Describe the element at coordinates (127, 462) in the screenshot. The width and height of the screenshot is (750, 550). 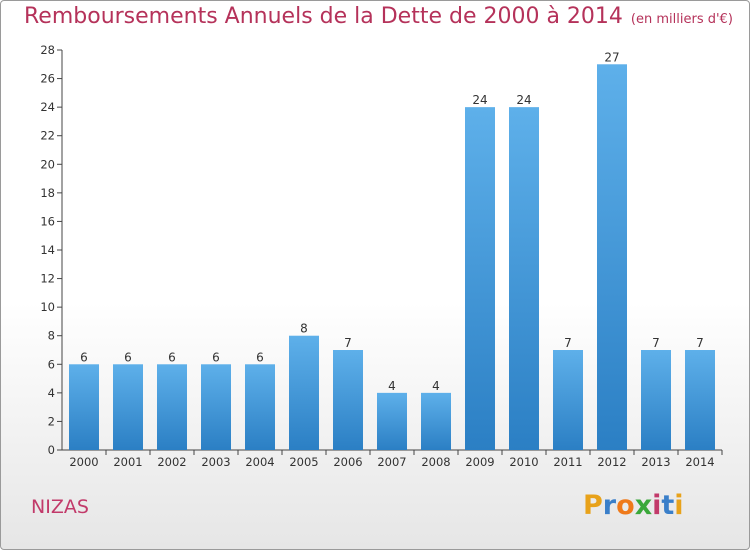
I see `x-tick-label: 2001` at that location.